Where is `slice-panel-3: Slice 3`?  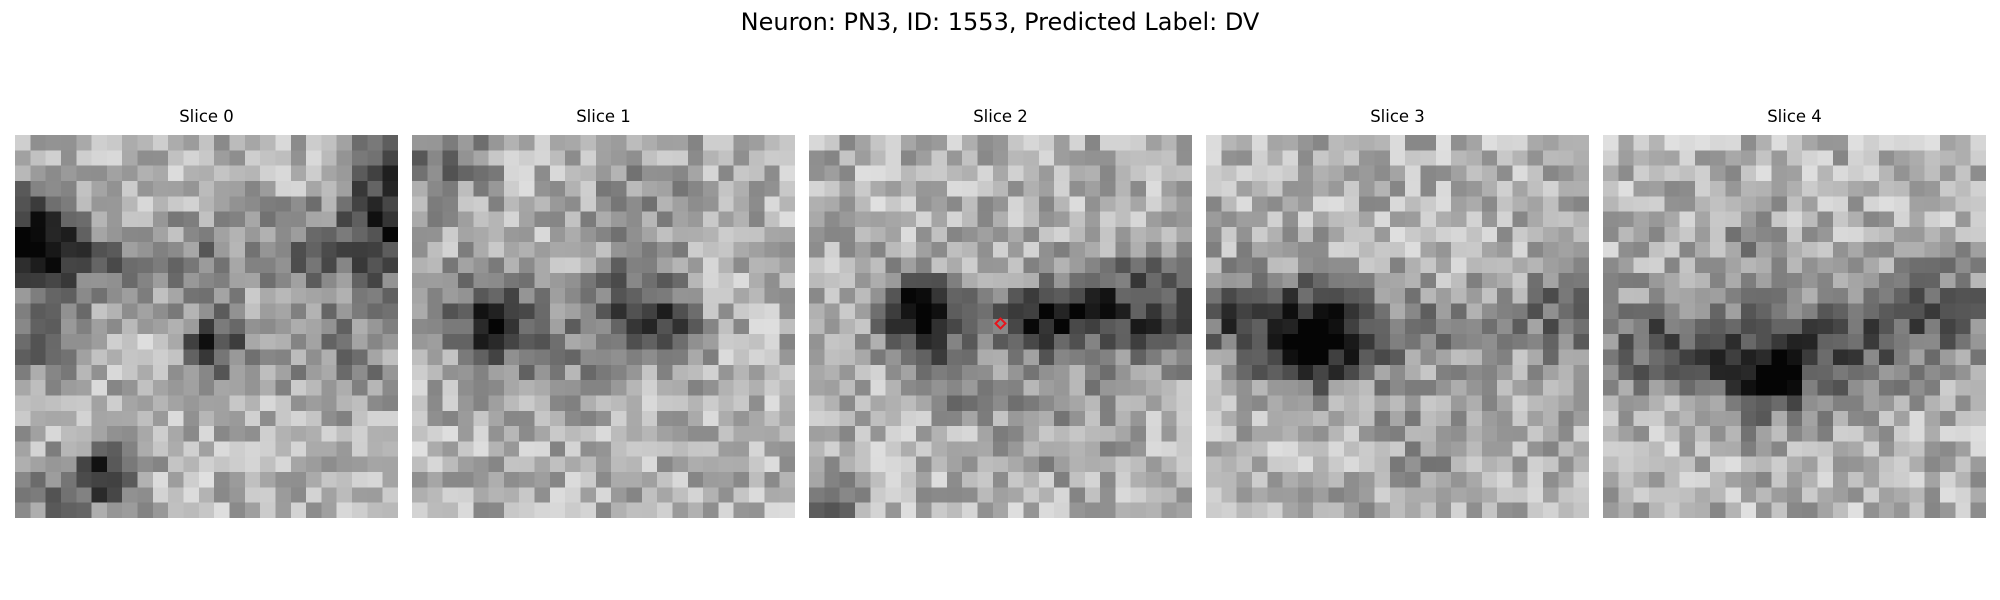 slice-panel-3: Slice 3 is located at coordinates (1397, 314).